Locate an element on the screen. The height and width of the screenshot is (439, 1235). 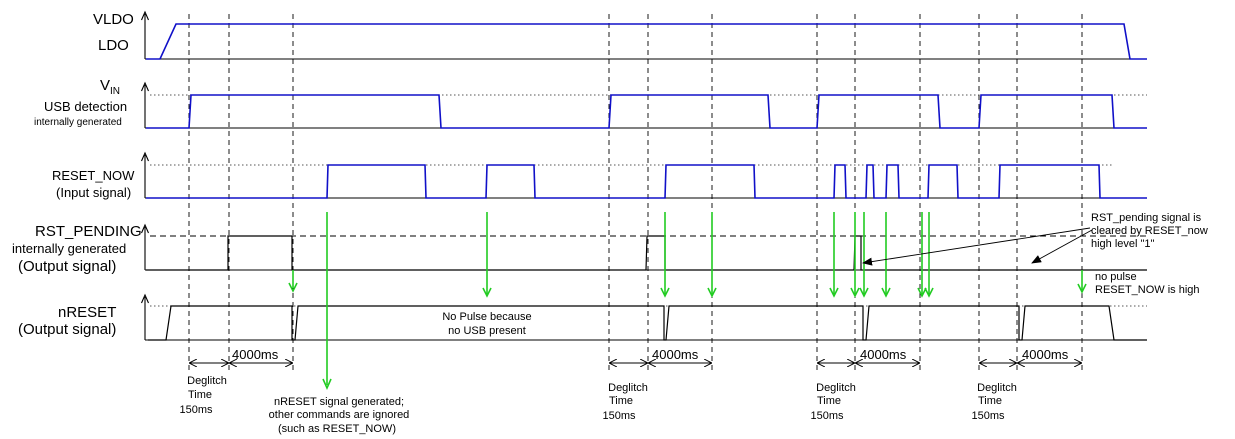
vldo-label: VLDO is located at coordinates (113, 19).